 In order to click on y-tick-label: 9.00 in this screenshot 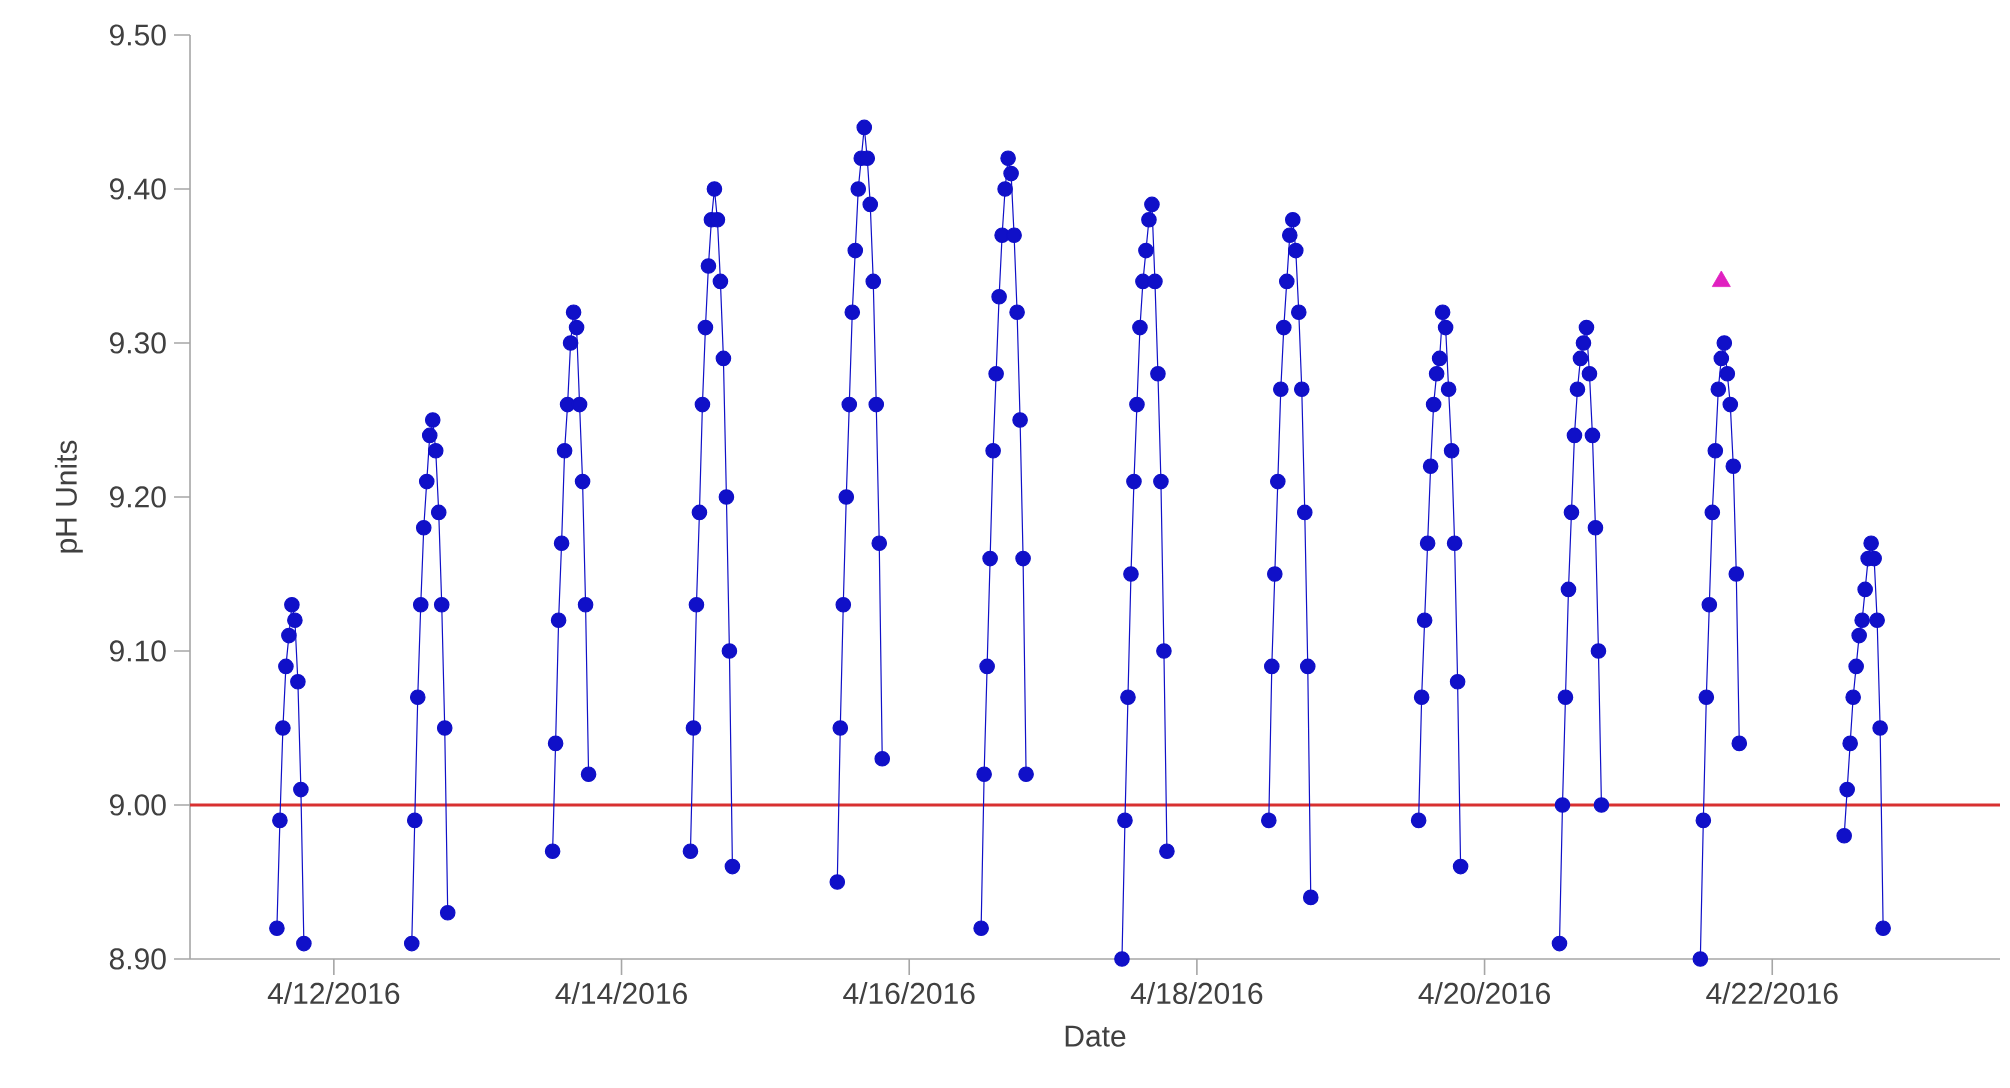, I will do `click(137, 805)`.